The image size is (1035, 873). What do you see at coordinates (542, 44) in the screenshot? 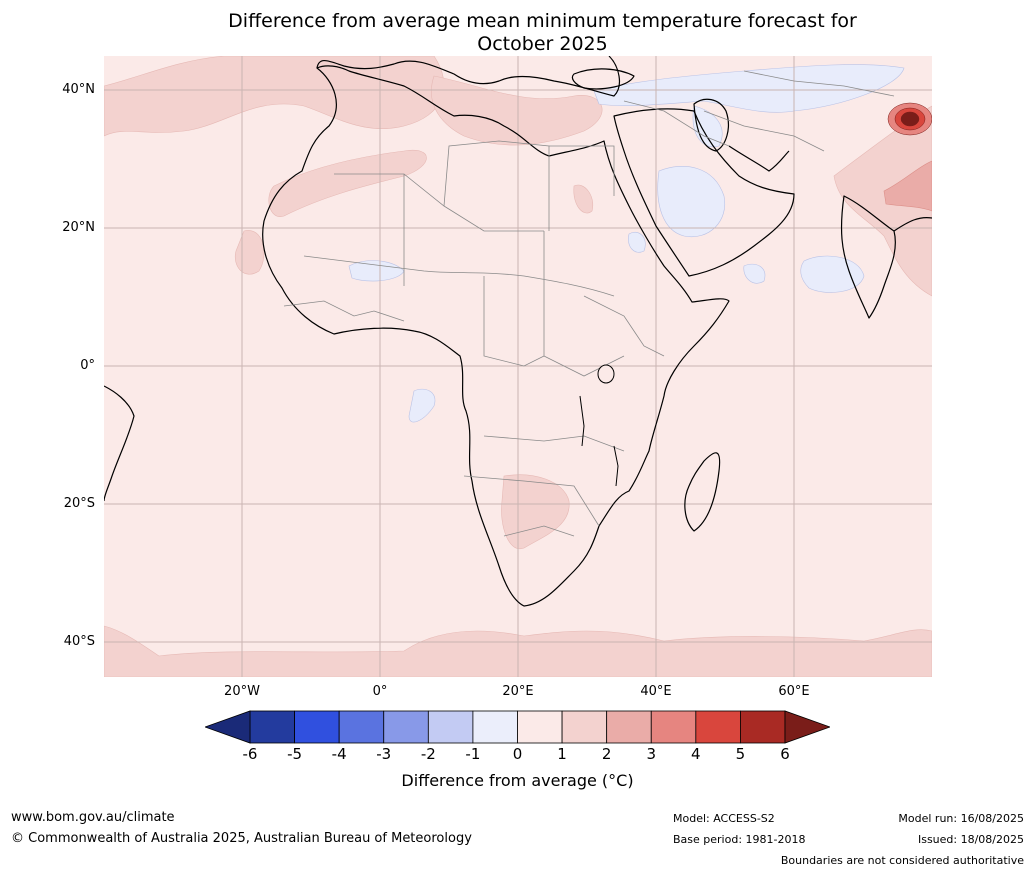
I see `map-title-line-2: October 2025` at bounding box center [542, 44].